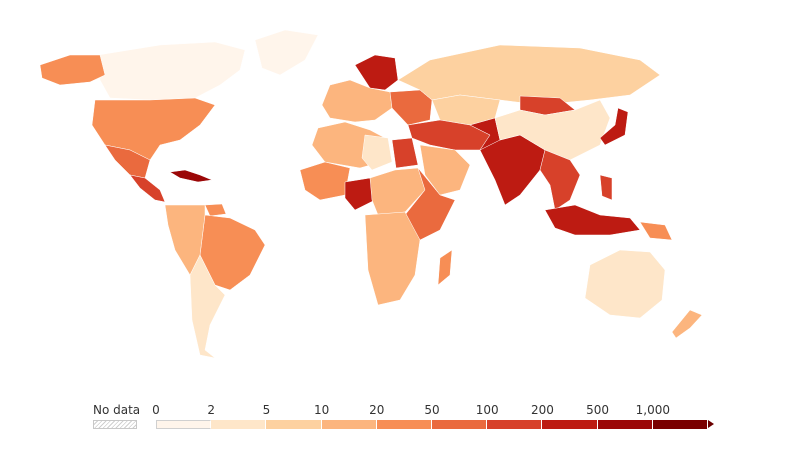  I want to click on region-philippines, so click(606, 187).